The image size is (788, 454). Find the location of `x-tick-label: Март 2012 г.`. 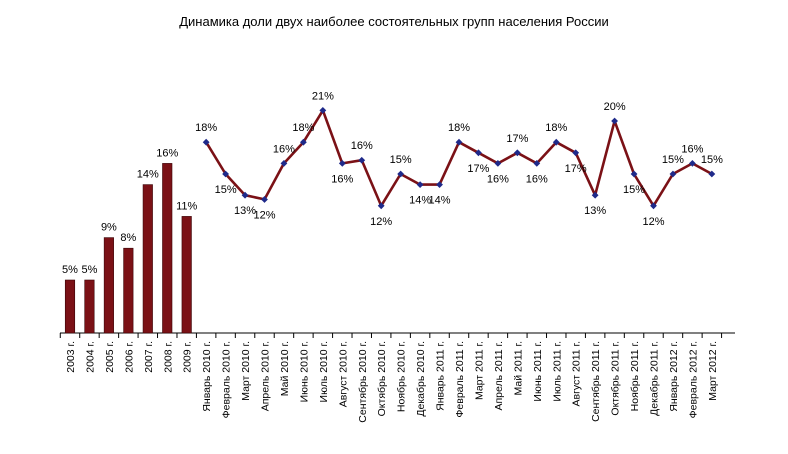

x-tick-label: Март 2012 г. is located at coordinates (713, 371).